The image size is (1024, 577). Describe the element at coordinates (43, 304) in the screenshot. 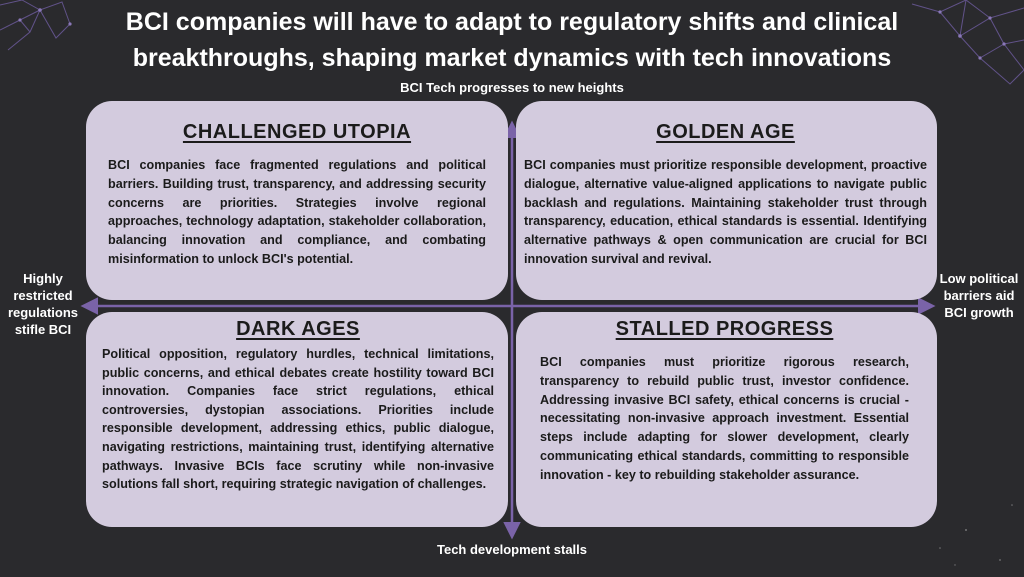

I see `axis-label-left: Highly restricted regulations stifle BCI` at that location.